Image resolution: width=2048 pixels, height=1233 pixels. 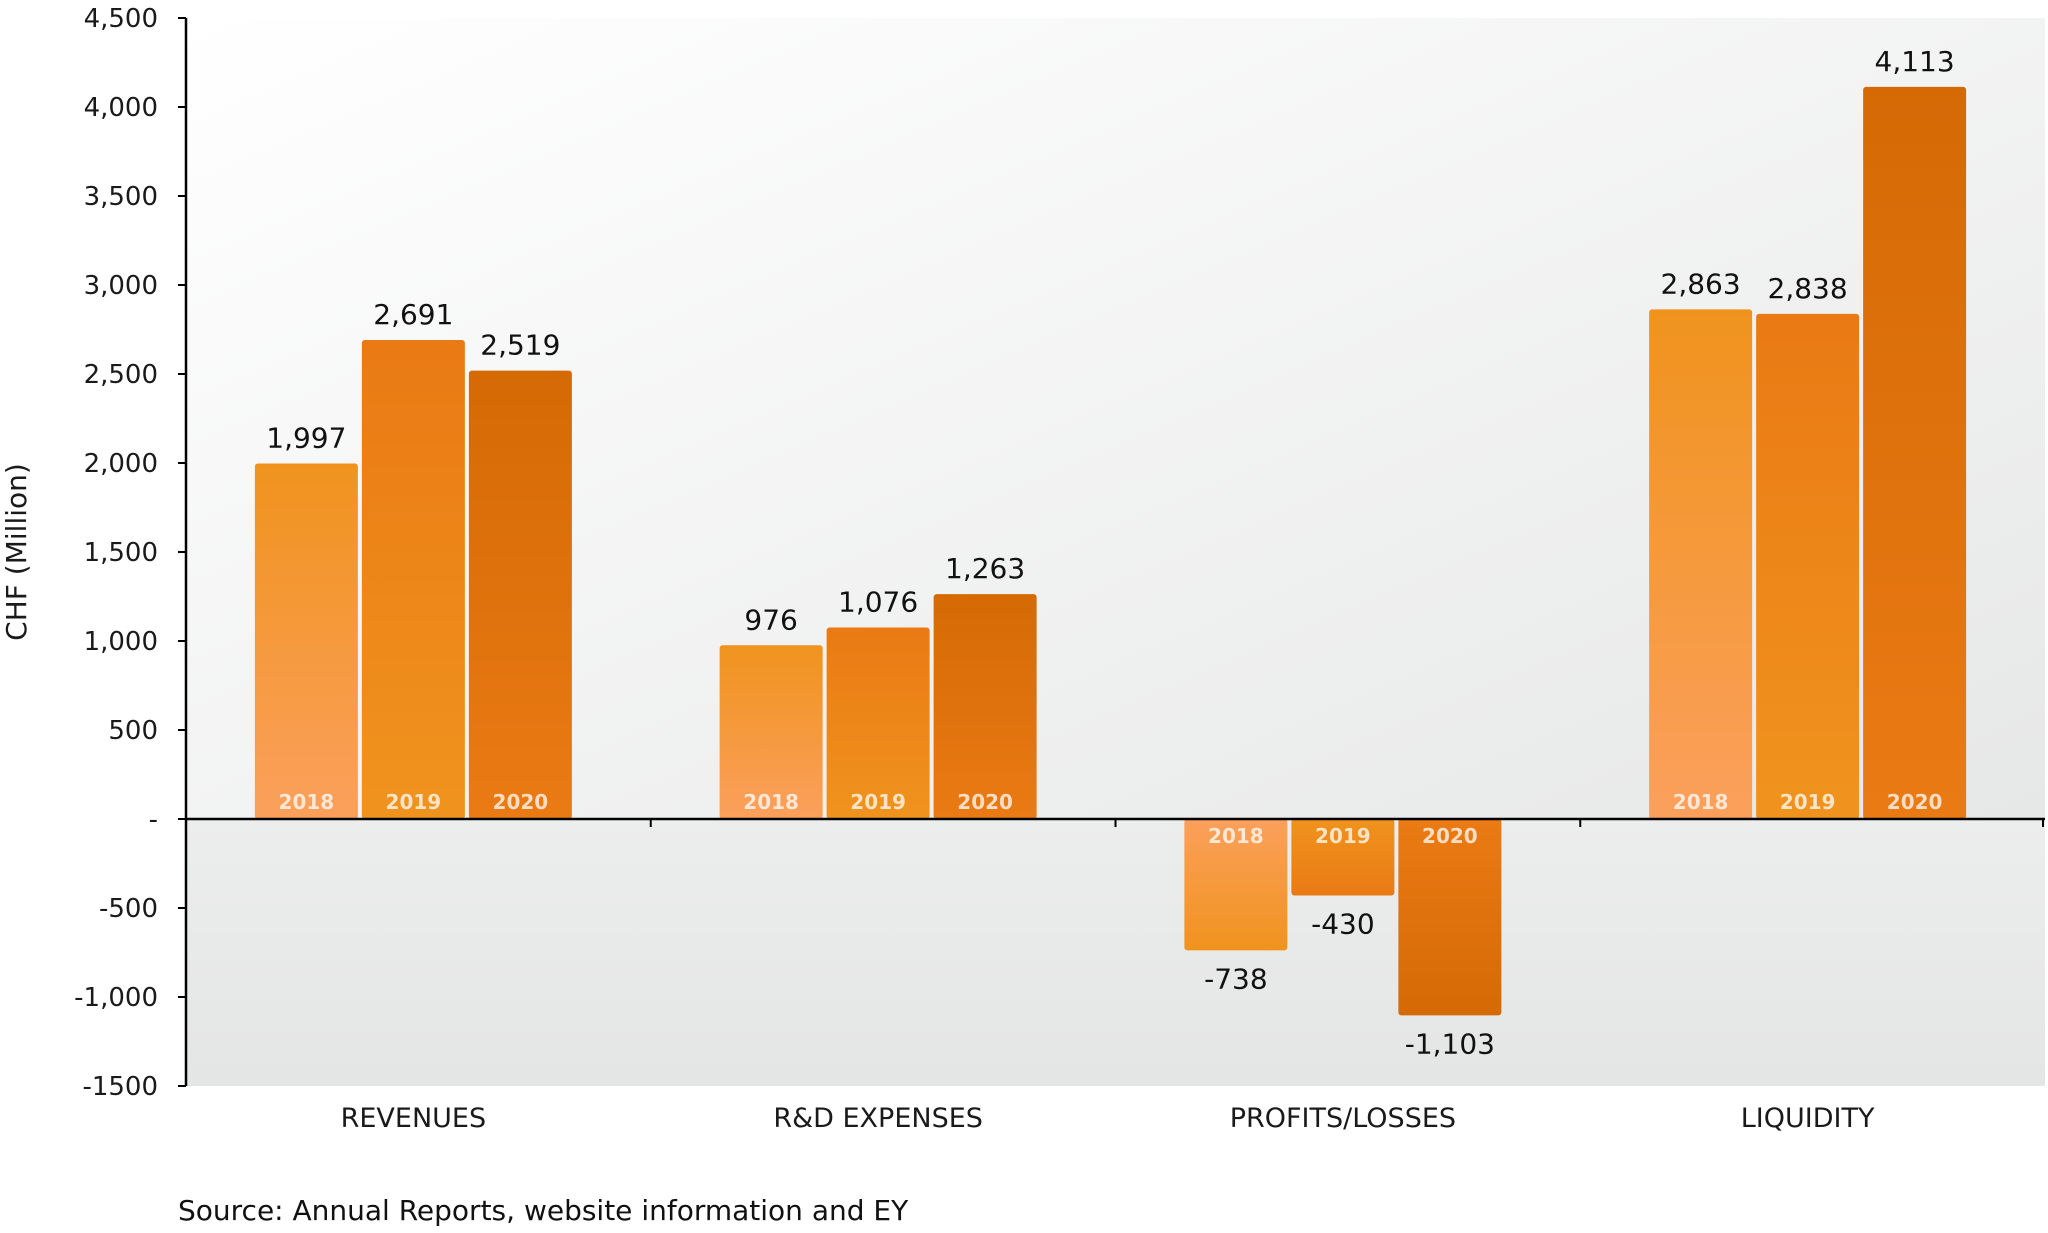 I want to click on bar-value-label: -430, so click(x=1343, y=924).